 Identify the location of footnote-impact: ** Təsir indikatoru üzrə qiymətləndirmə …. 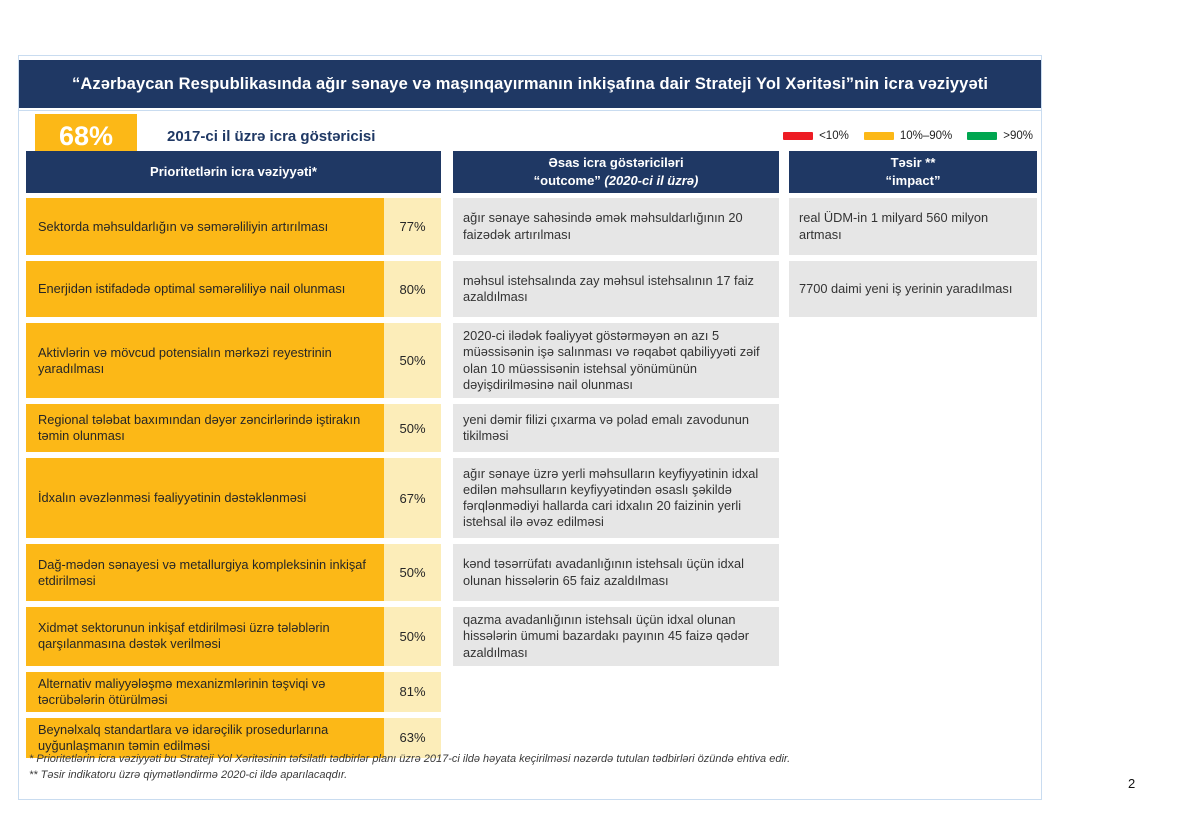
(188, 774).